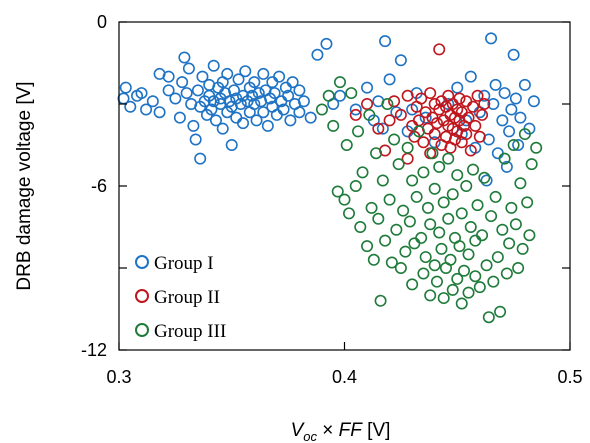  Describe the element at coordinates (328, 430) in the screenshot. I see `x-axis-times: ×` at that location.